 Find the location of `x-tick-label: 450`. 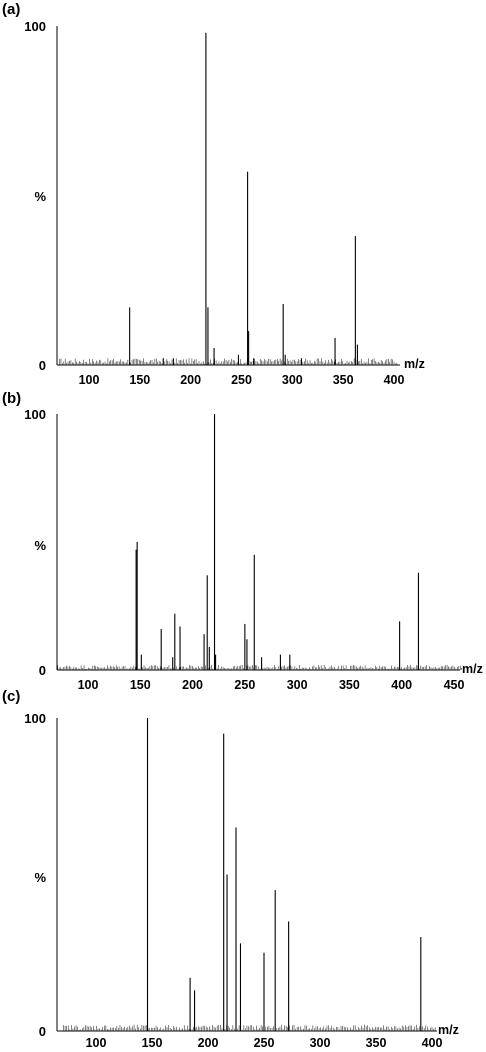

x-tick-label: 450 is located at coordinates (454, 685).